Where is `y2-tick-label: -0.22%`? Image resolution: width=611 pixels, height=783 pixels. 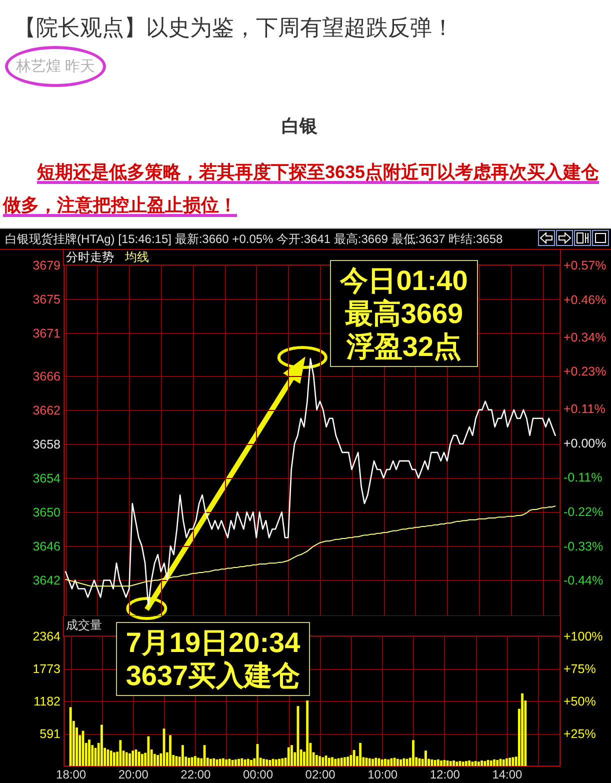 y2-tick-label: -0.22% is located at coordinates (584, 512).